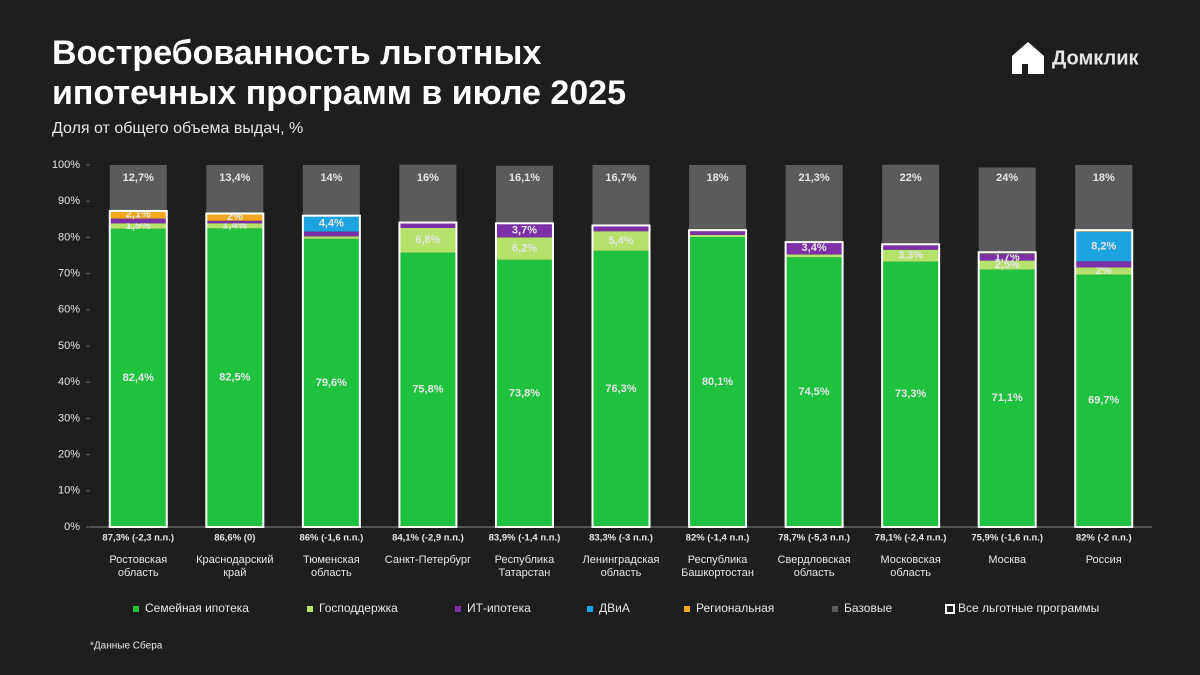 The image size is (1200, 675). I want to click on x-tick-label-line: Санкт-Петербург, so click(428, 560).